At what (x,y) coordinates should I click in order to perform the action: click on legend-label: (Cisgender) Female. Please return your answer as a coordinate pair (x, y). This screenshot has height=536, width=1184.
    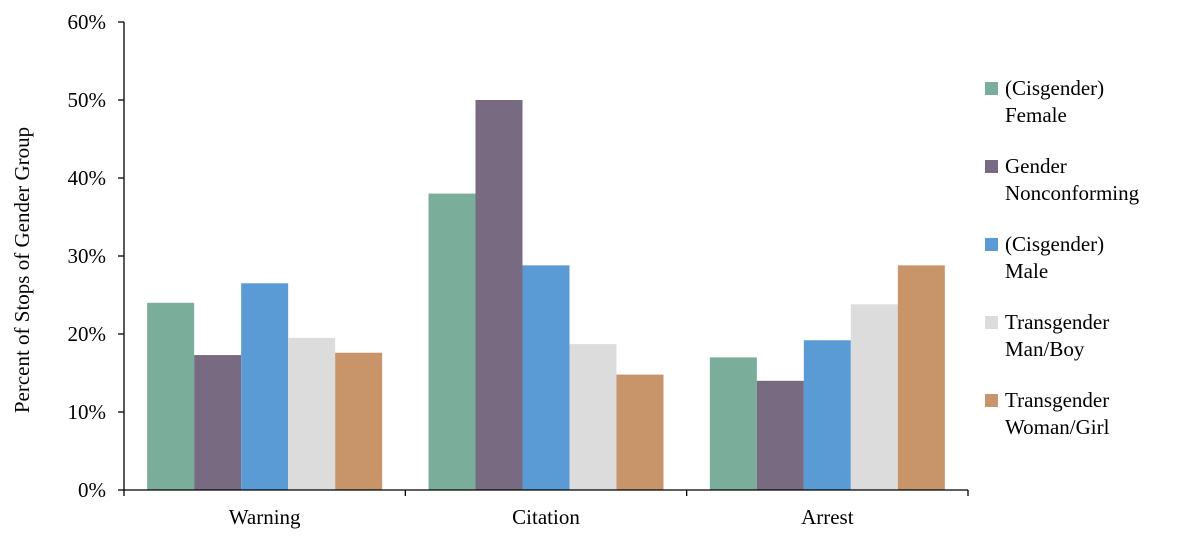
    Looking at the image, I should click on (1054, 101).